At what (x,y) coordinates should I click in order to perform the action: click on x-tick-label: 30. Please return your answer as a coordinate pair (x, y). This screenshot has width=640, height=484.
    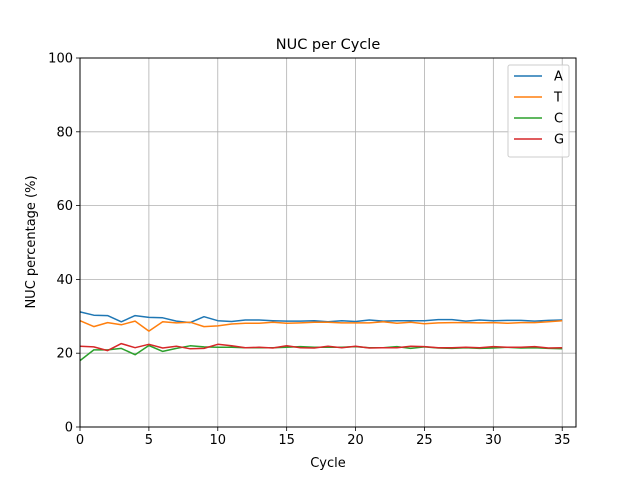
    Looking at the image, I should click on (493, 440).